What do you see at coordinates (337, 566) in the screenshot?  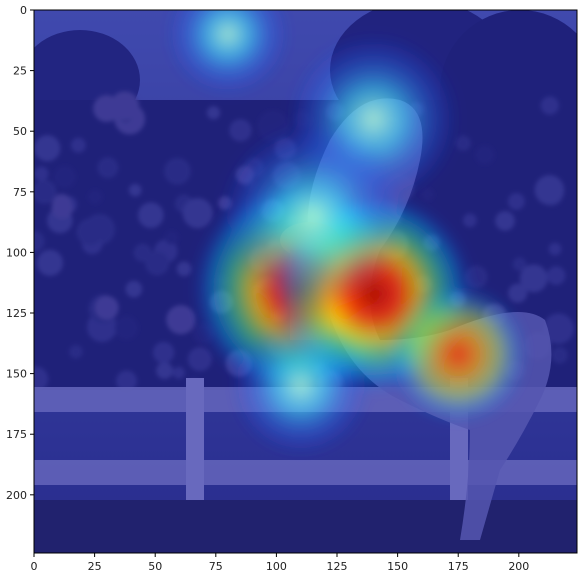 I see `x-tick-label: 125` at bounding box center [337, 566].